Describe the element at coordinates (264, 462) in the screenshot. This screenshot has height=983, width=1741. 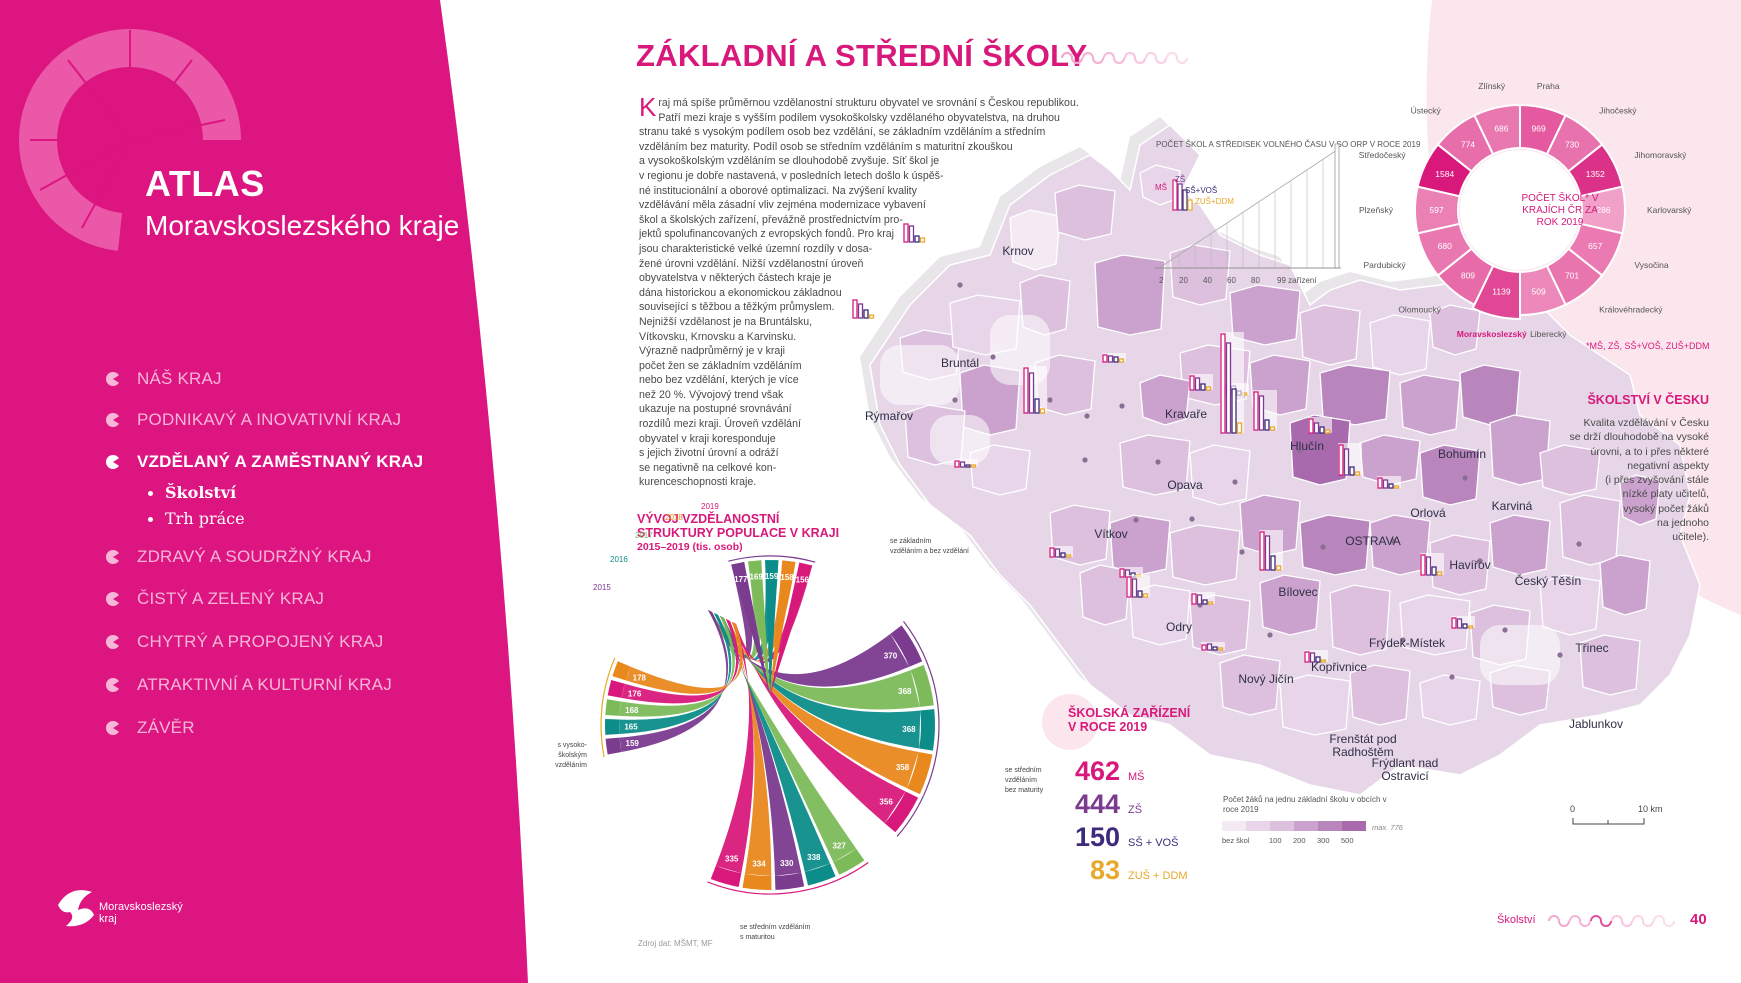
I see `nav-item-3: VZDĚLANÝ A ZAMĚSTNANÝ KRAJ` at that location.